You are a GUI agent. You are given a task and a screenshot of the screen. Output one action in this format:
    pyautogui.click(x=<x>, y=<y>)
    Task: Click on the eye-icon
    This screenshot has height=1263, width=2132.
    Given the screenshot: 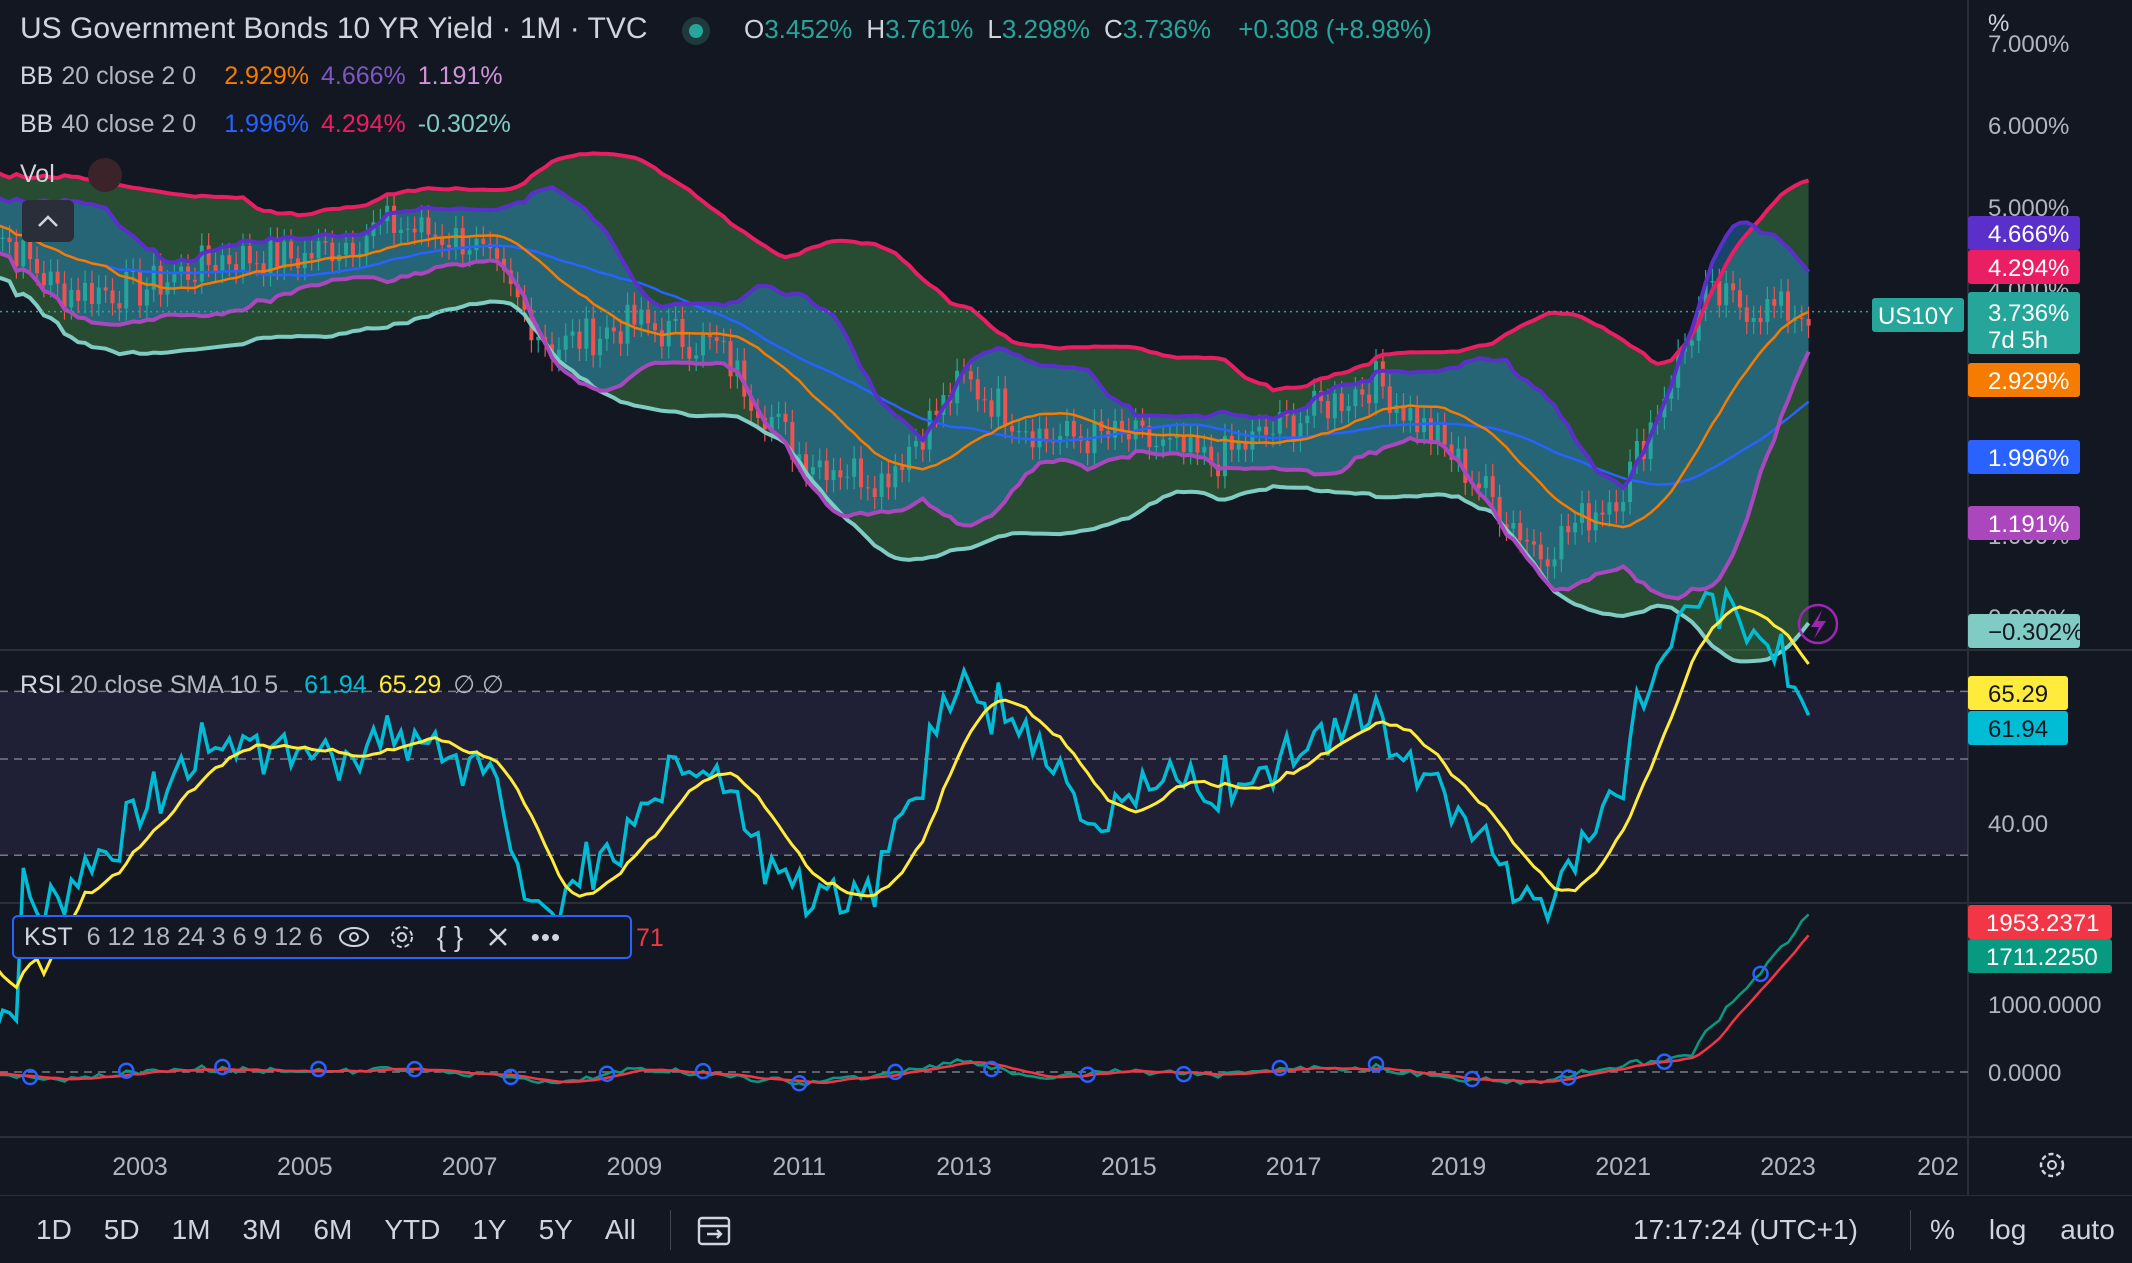 What is the action you would take?
    pyautogui.click(x=354, y=937)
    